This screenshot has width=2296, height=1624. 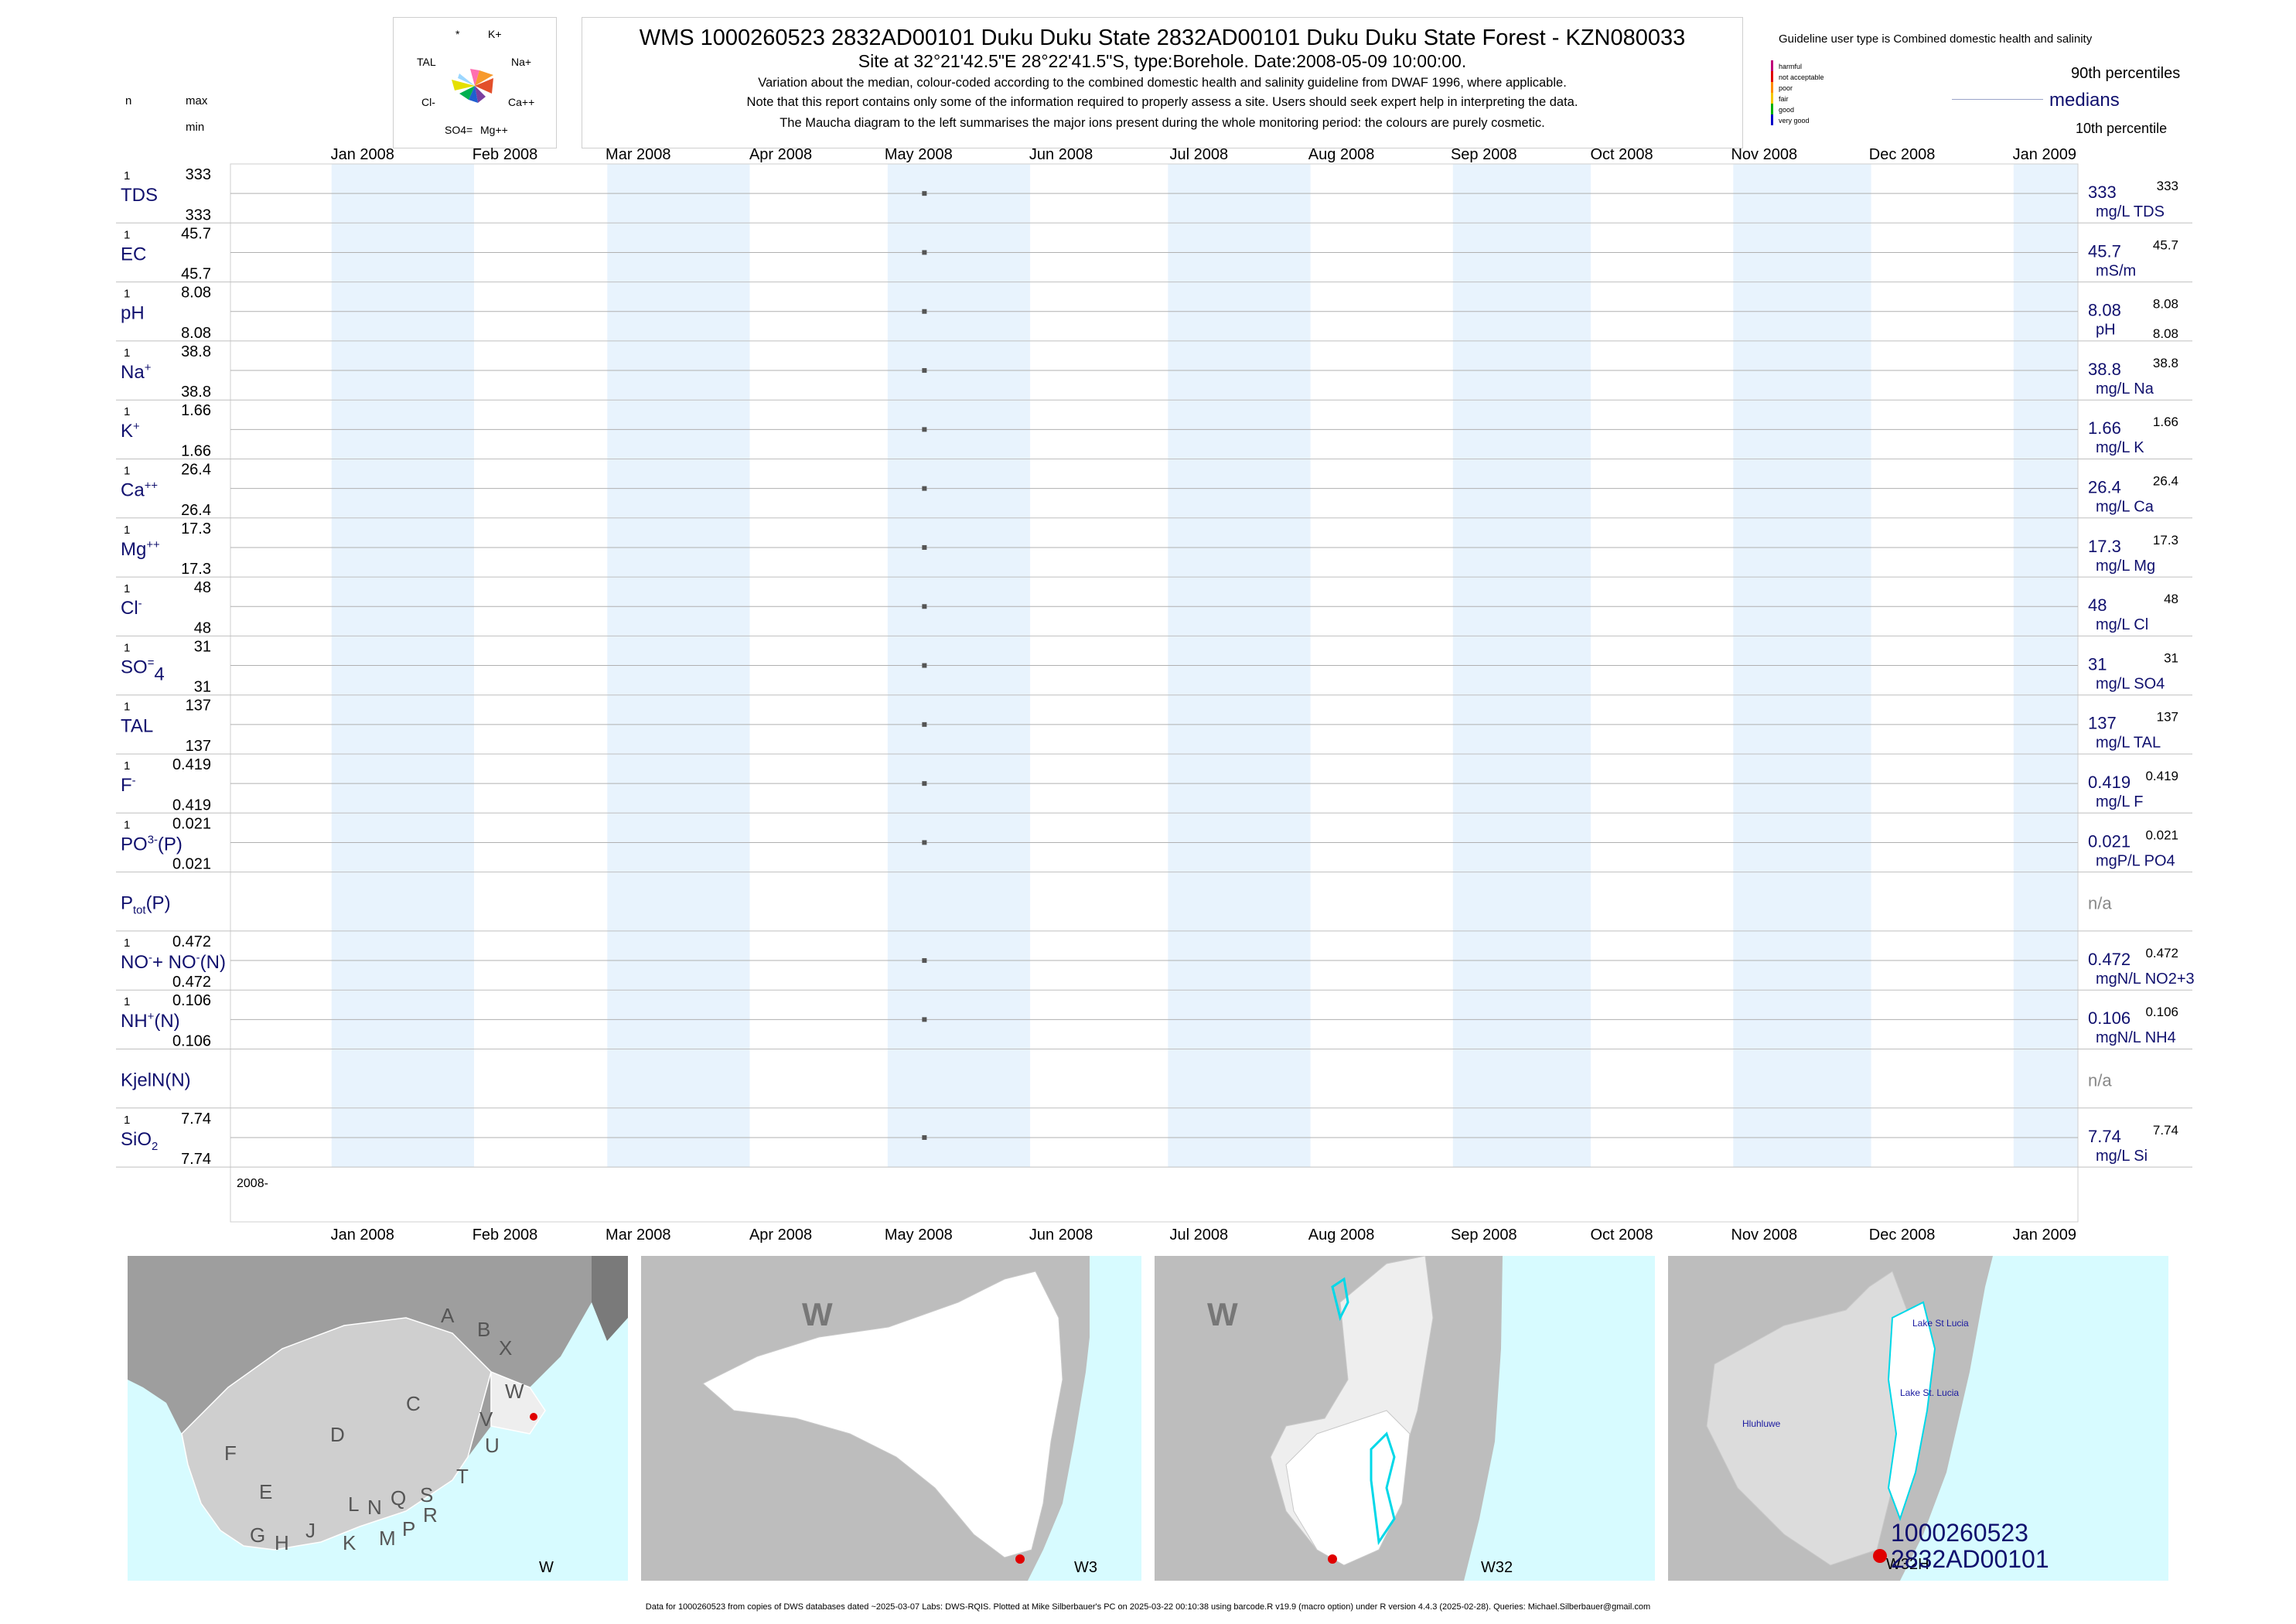 I want to click on map-region-l: L, so click(x=354, y=1504).